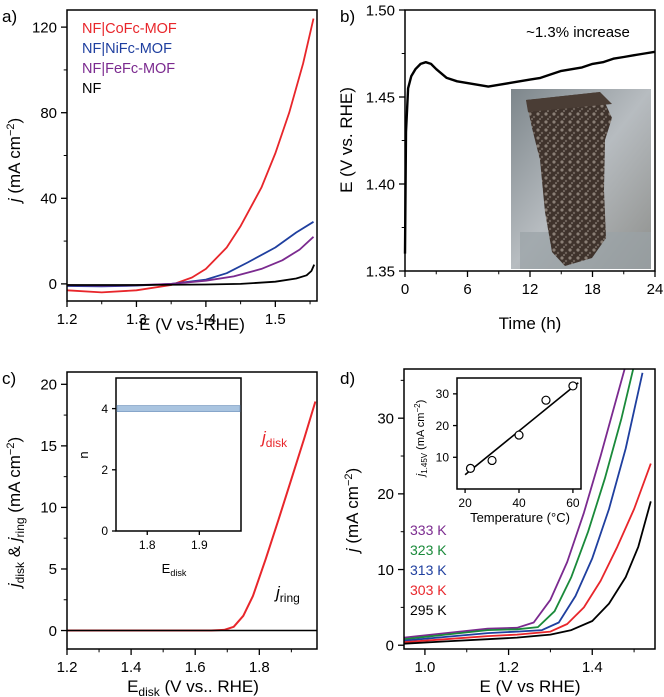 Image resolution: width=664 pixels, height=697 pixels. Describe the element at coordinates (159, 477) in the screenshot. I see `inset-n-plot: 1.8 1.9 0 2 4 Edisk n` at that location.